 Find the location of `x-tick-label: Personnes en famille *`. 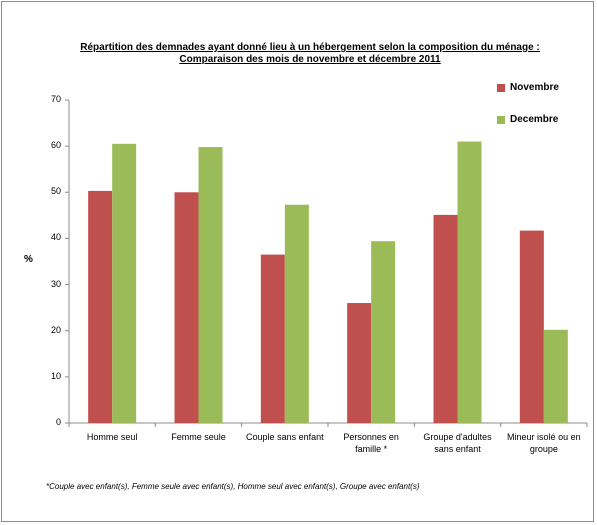

x-tick-label: Personnes en famille * is located at coordinates (371, 443).